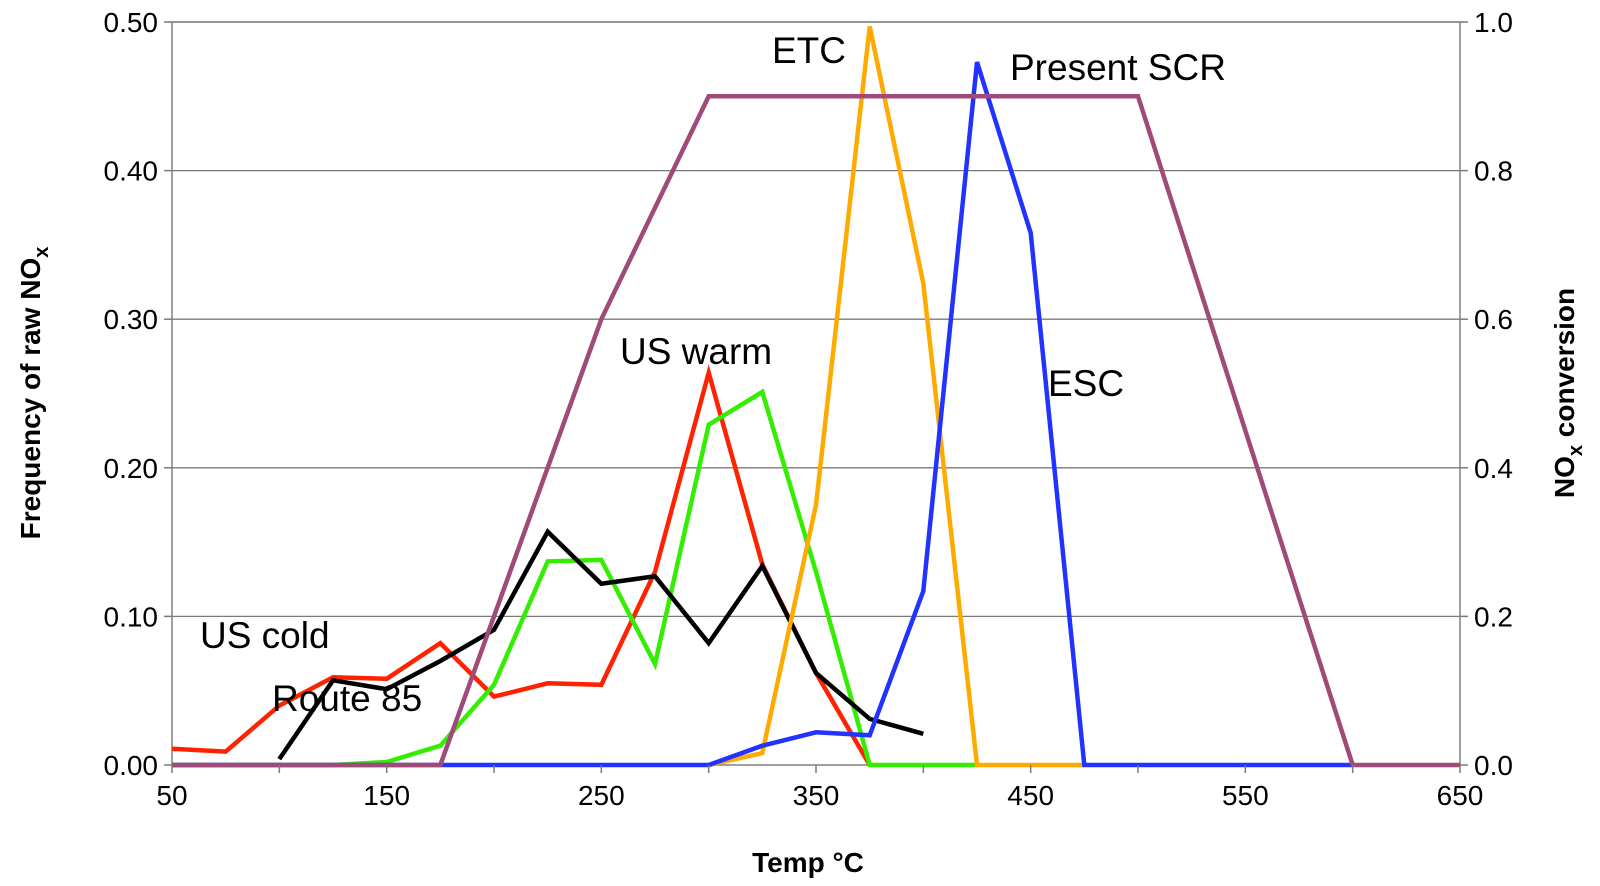 The image size is (1600, 886). Describe the element at coordinates (131, 171) in the screenshot. I see `y-left-tick-label: 0.40` at that location.